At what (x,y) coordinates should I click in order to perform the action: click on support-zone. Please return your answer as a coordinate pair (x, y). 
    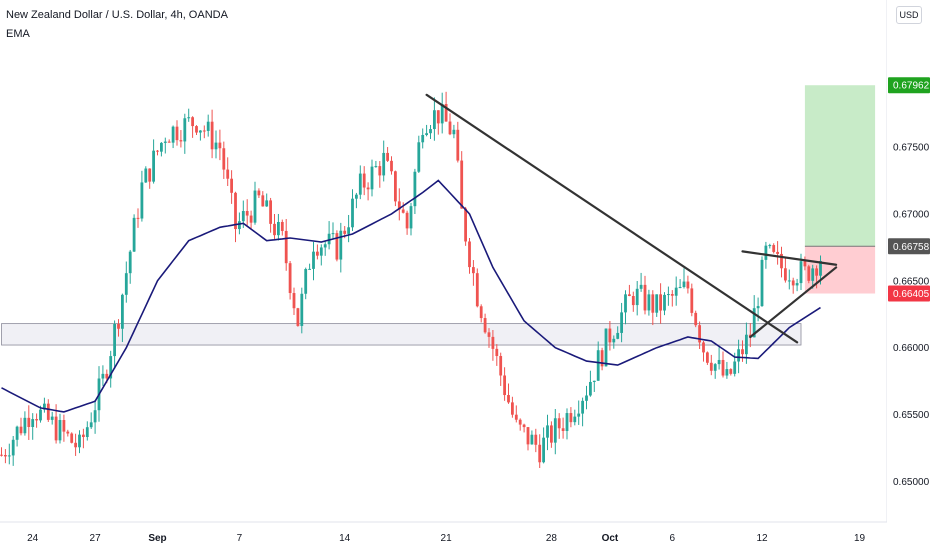
    Looking at the image, I should click on (401, 334).